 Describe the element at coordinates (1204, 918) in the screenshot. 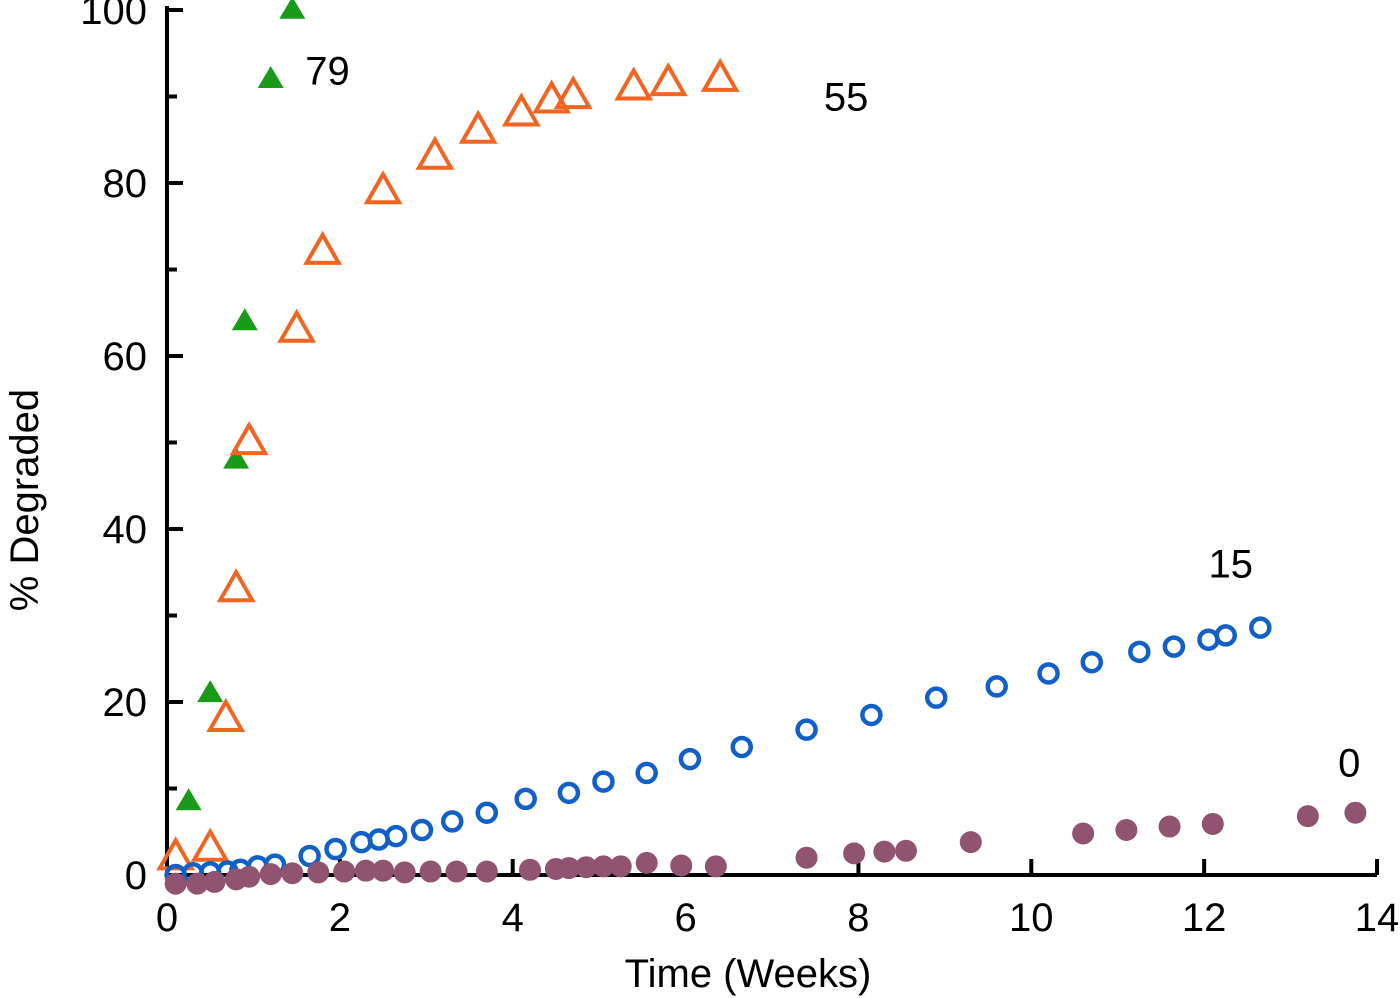

I see `x-tick-label-12: 12` at that location.